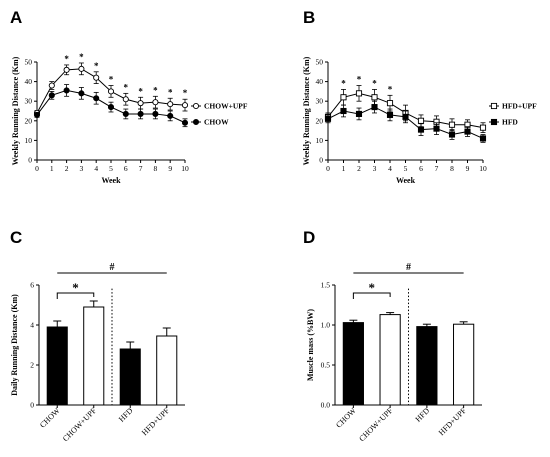 The height and width of the screenshot is (457, 550). What do you see at coordinates (326, 285) in the screenshot?
I see `chart-d-y-tick-label: 1.5` at bounding box center [326, 285].